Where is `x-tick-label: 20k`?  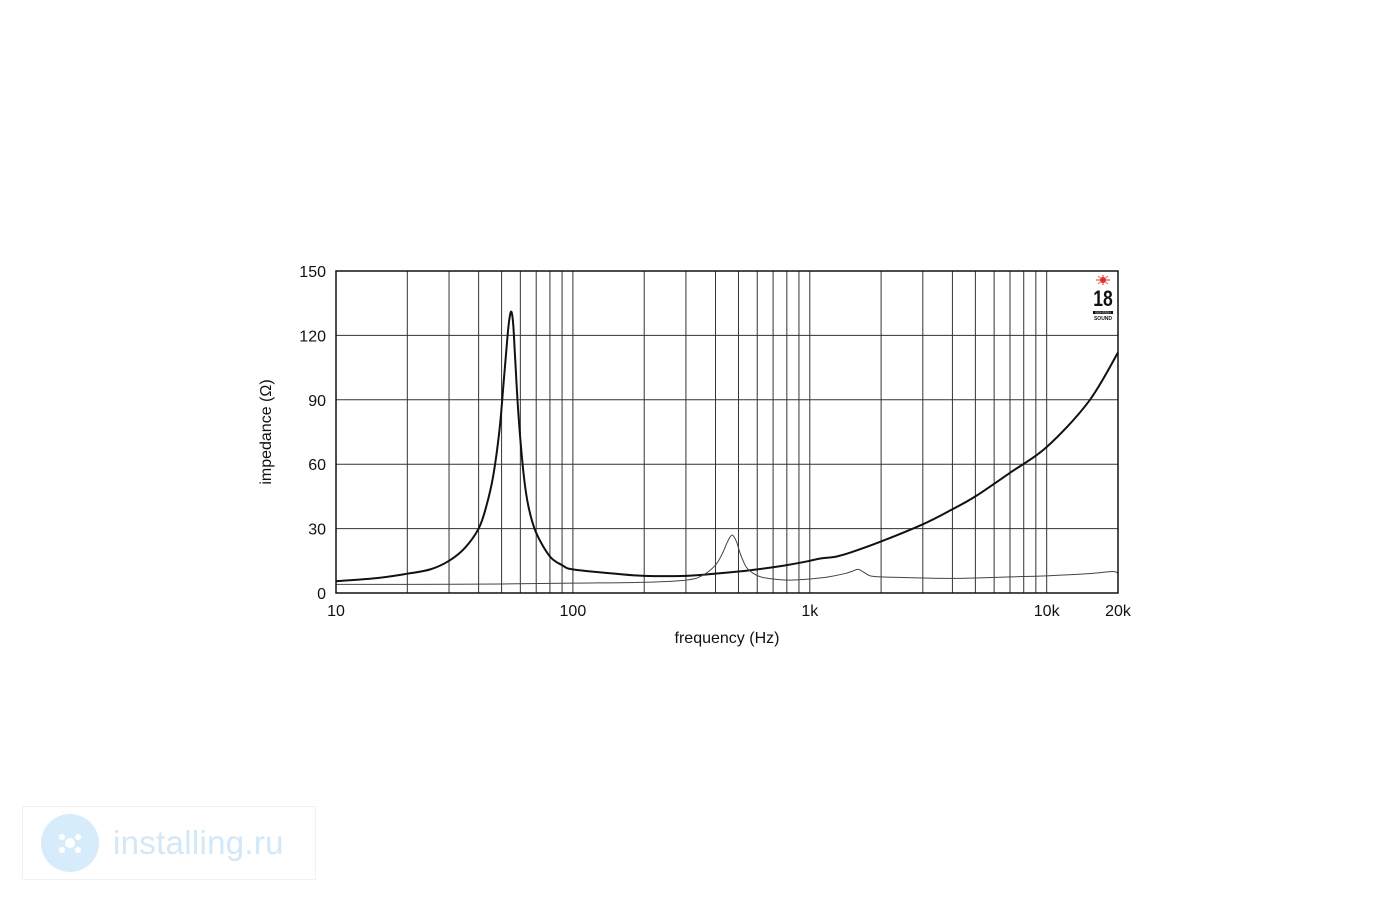 x-tick-label: 20k is located at coordinates (1118, 611).